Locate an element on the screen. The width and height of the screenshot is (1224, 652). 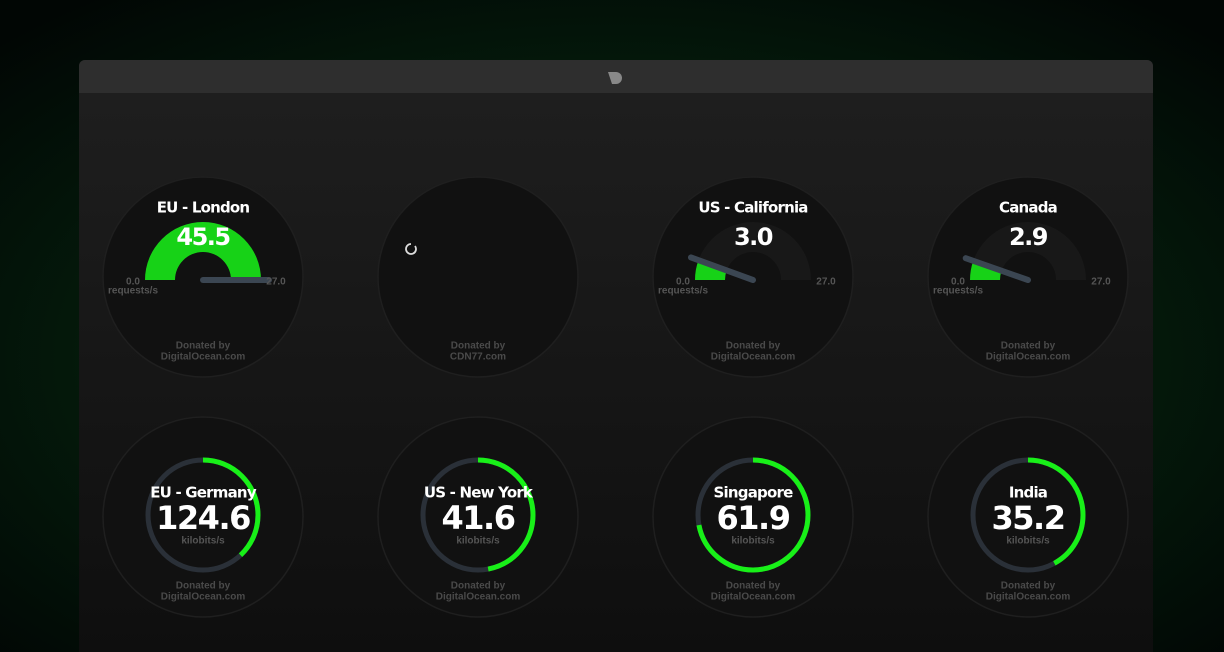
gauge-title: EU - Germany is located at coordinates (203, 493).